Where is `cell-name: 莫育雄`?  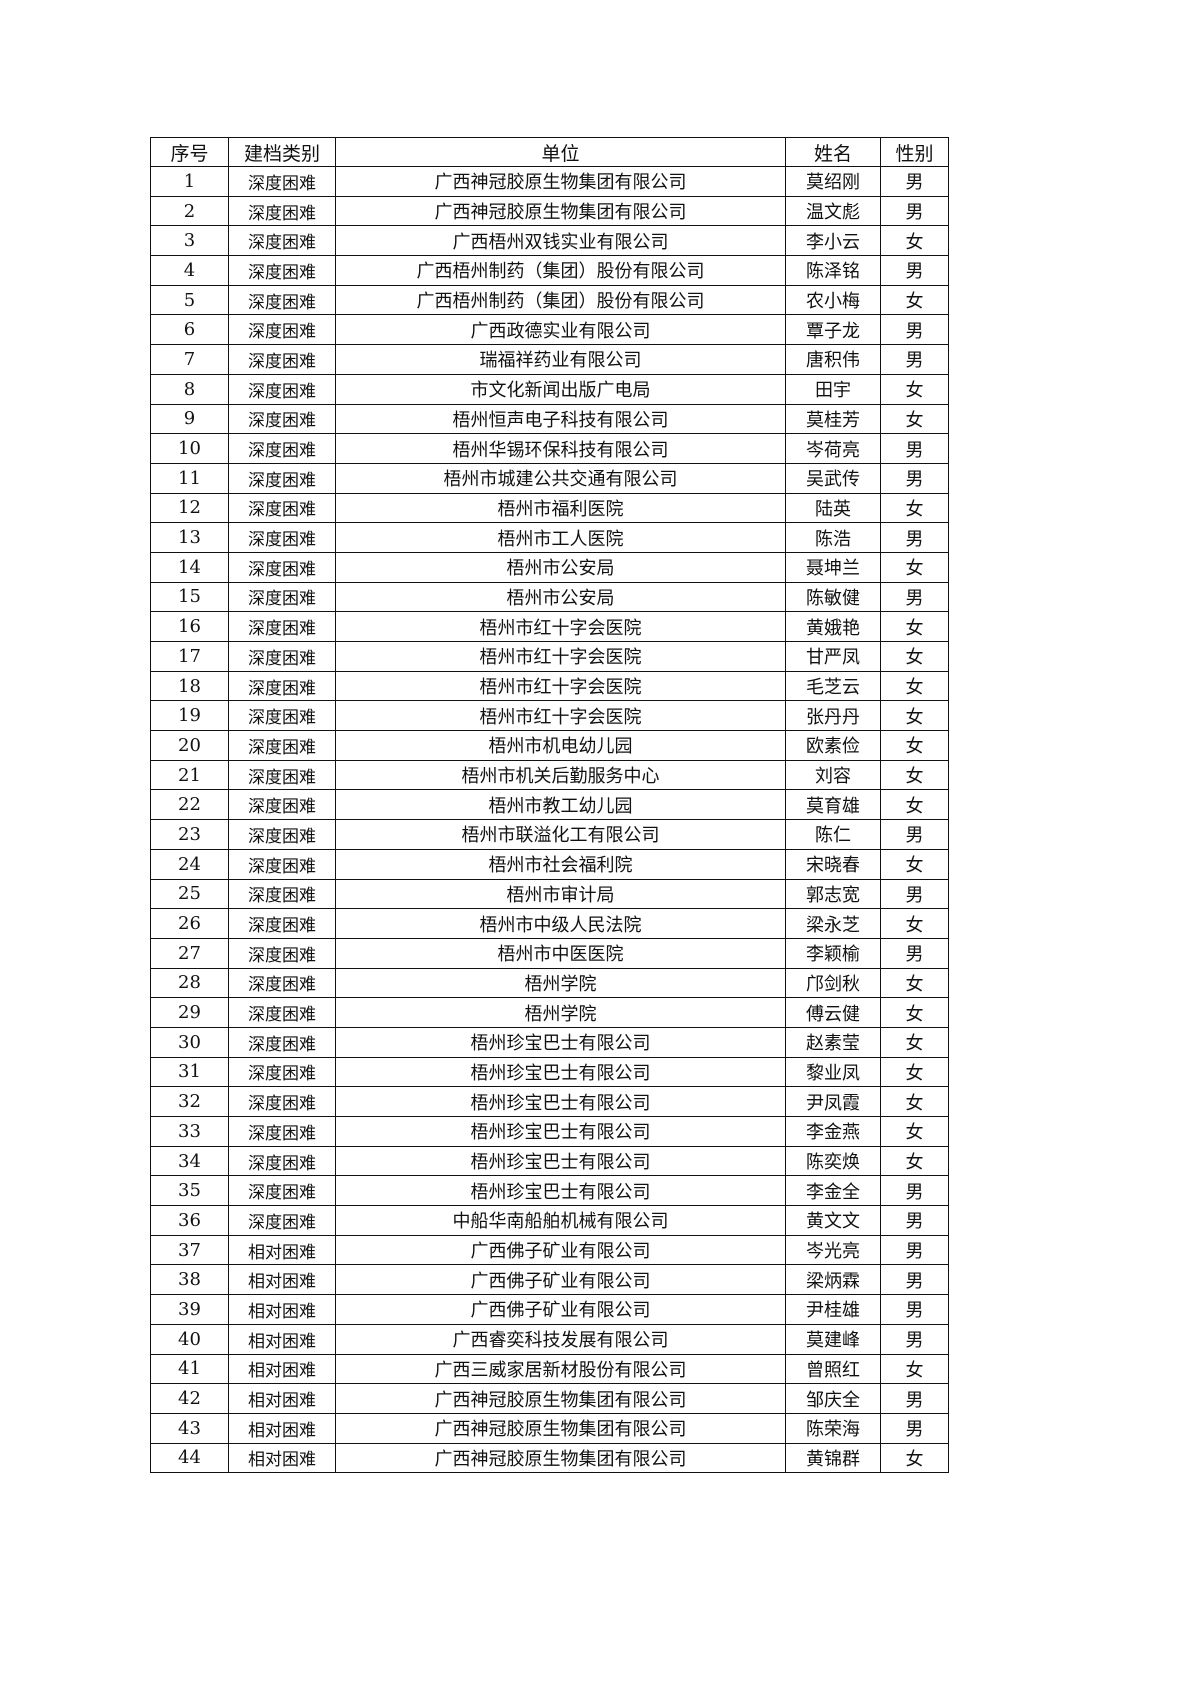 cell-name: 莫育雄 is located at coordinates (833, 805).